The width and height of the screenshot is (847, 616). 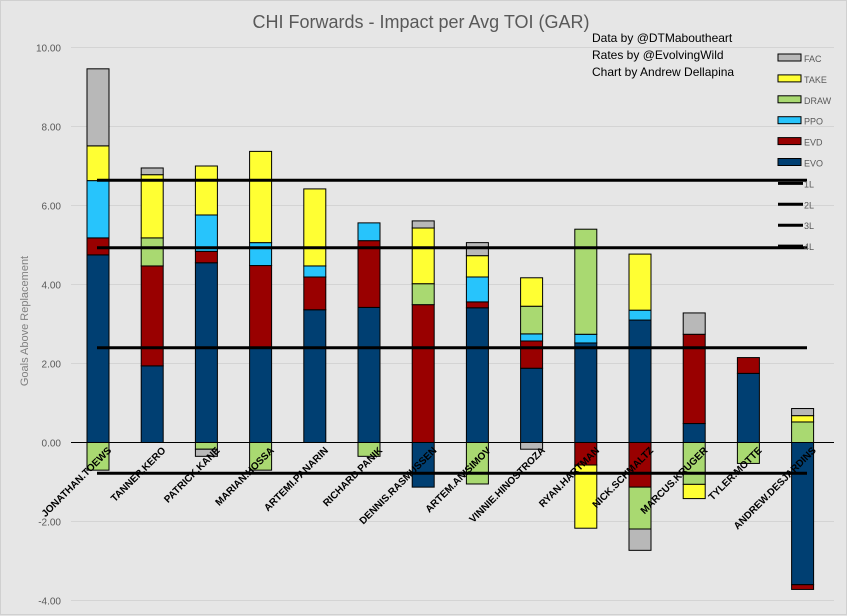 What do you see at coordinates (658, 55) in the screenshot?
I see `credit-rates: Rates by @EvolvingWild` at bounding box center [658, 55].